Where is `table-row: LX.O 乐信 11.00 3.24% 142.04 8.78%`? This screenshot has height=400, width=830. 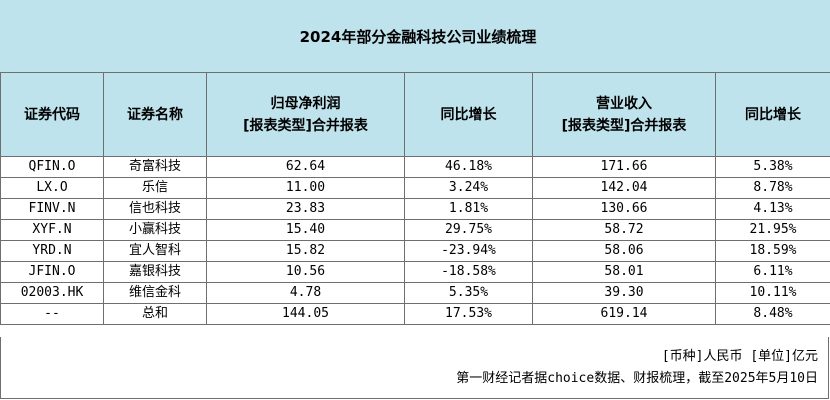 table-row: LX.O 乐信 11.00 3.24% 142.04 8.78% is located at coordinates (415, 188).